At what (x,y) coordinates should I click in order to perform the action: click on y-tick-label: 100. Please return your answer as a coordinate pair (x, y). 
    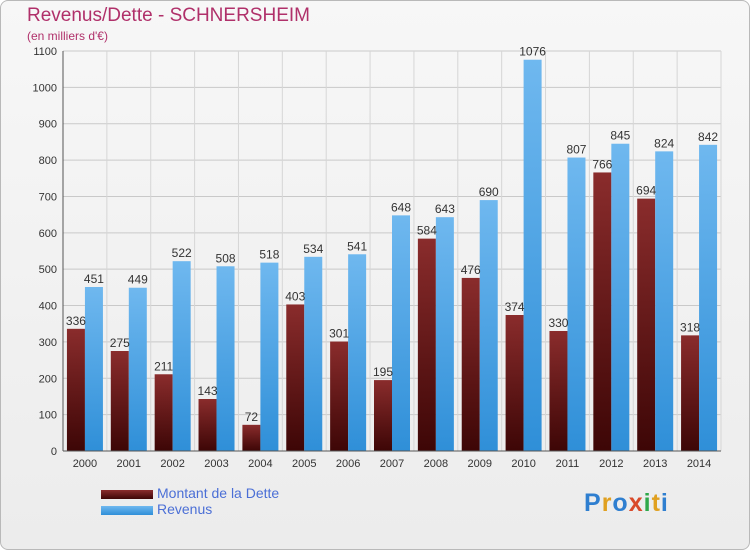
    Looking at the image, I should click on (48, 416).